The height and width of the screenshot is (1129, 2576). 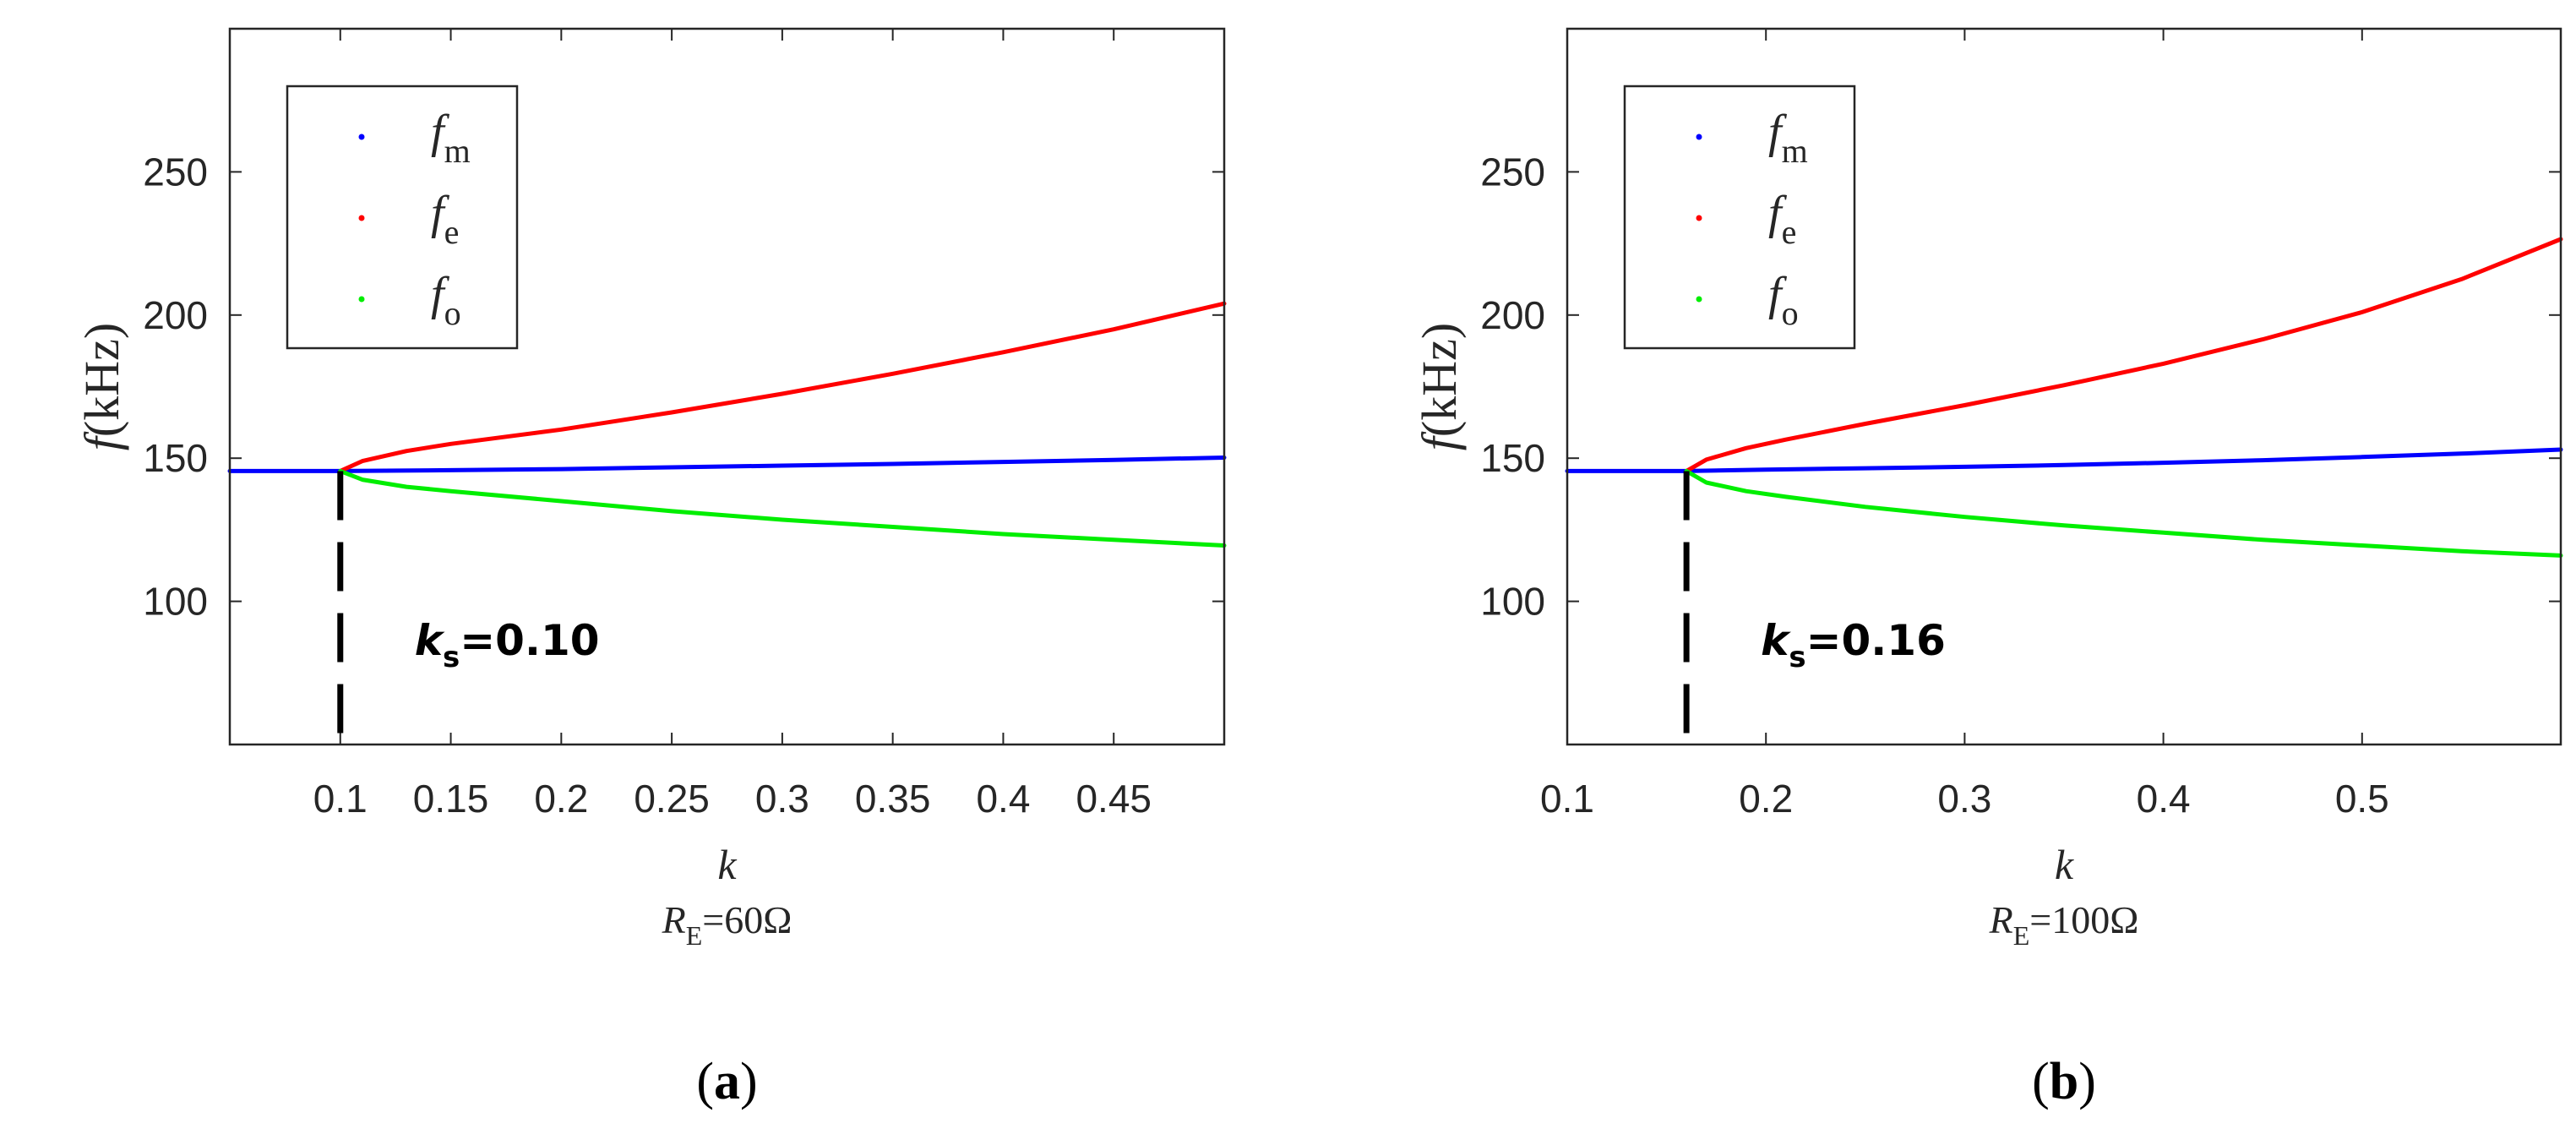 I want to click on ks-annotation: ks=0.16, so click(x=1853, y=645).